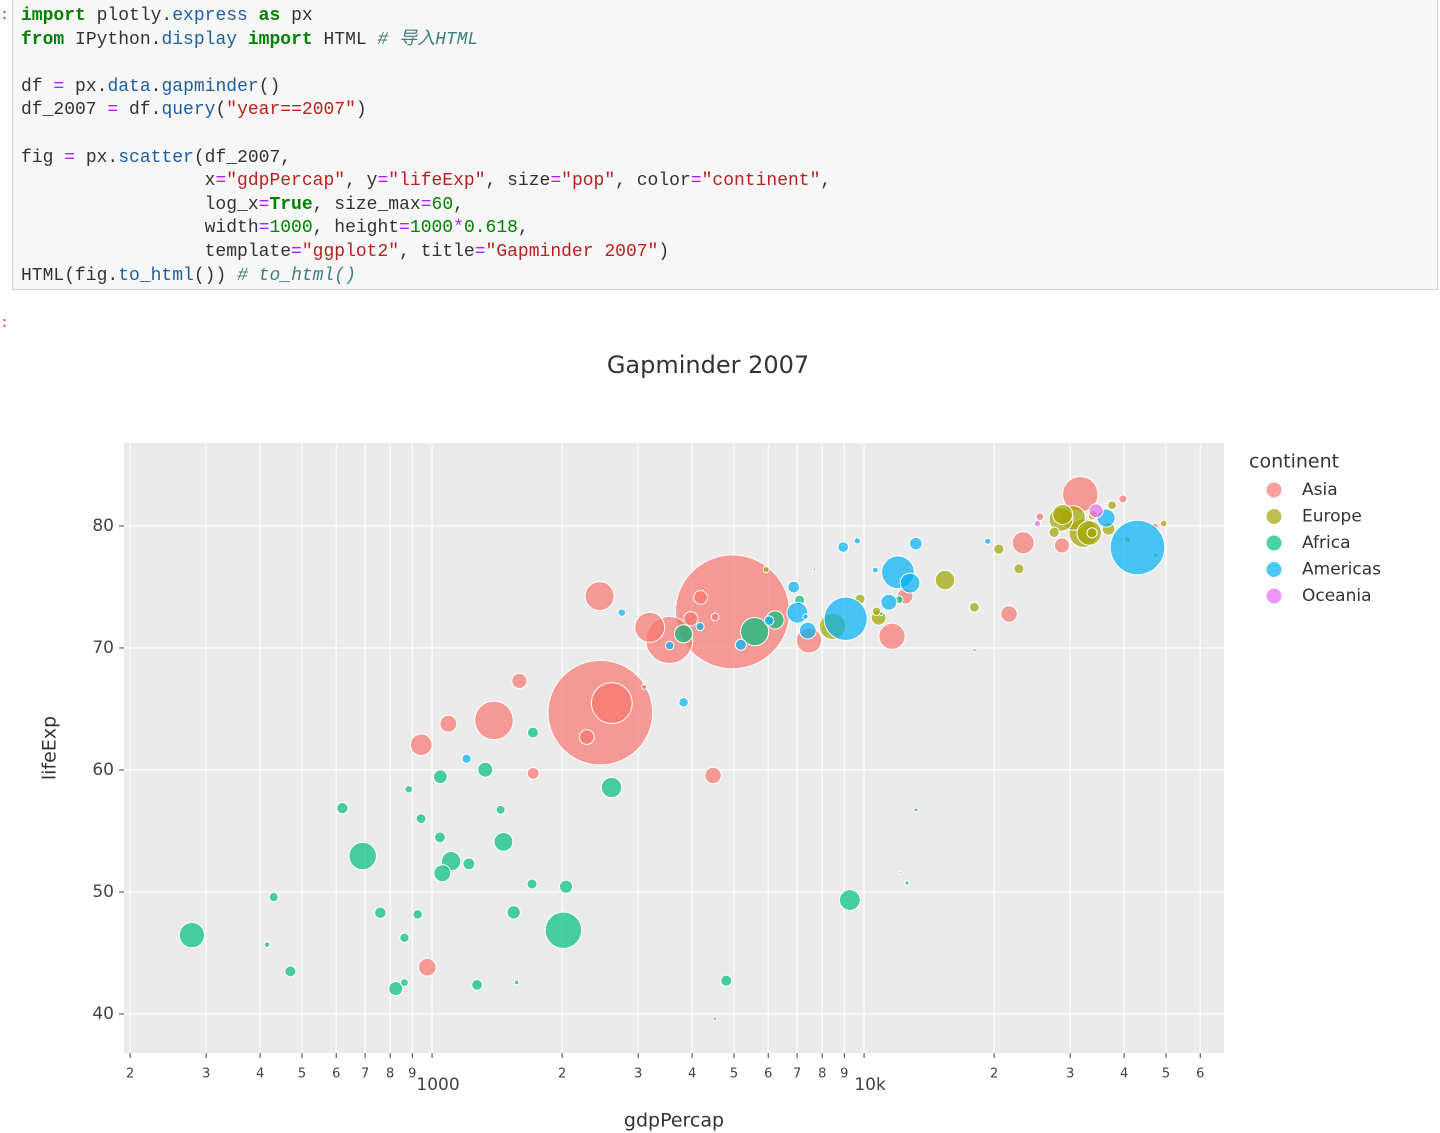 The height and width of the screenshot is (1133, 1440). What do you see at coordinates (50, 748) in the screenshot?
I see `y-axis-title: lifeExp` at bounding box center [50, 748].